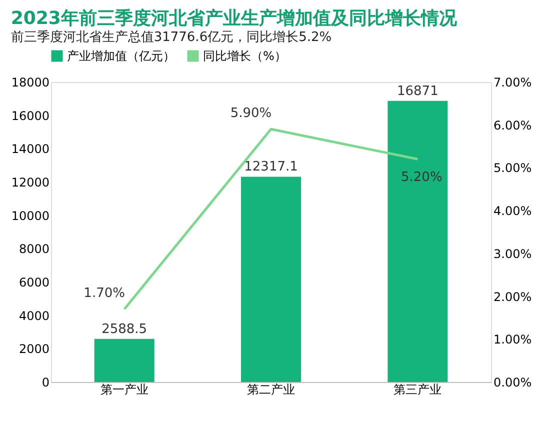 This screenshot has width=554, height=436. What do you see at coordinates (171, 37) in the screenshot?
I see `chart-subtitle: 前三季度河北省生产总值31776.6亿元，同比增长5.2%` at bounding box center [171, 37].